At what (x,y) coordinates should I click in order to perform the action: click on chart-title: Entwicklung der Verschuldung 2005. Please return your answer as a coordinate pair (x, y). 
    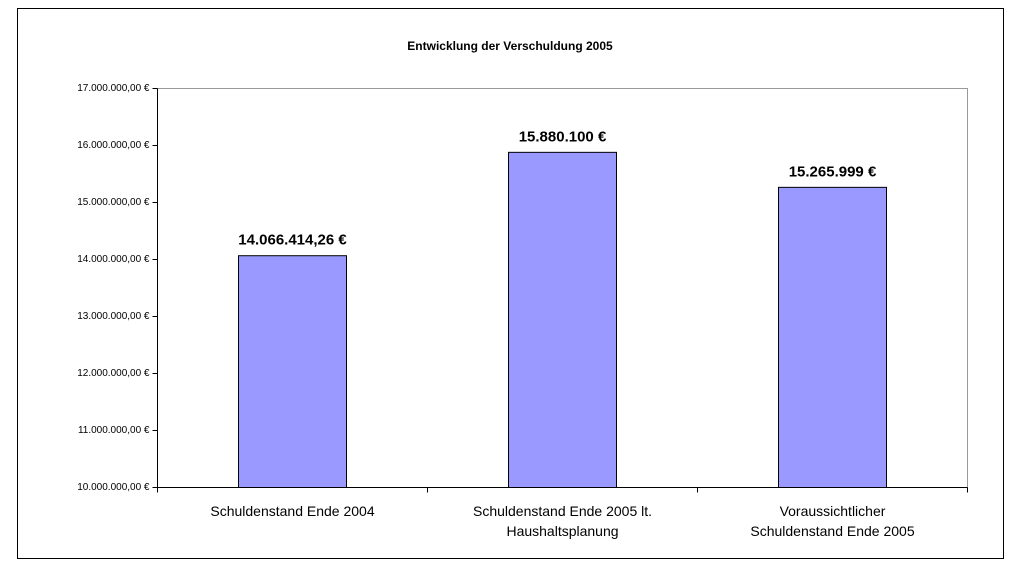
    Looking at the image, I should click on (510, 46).